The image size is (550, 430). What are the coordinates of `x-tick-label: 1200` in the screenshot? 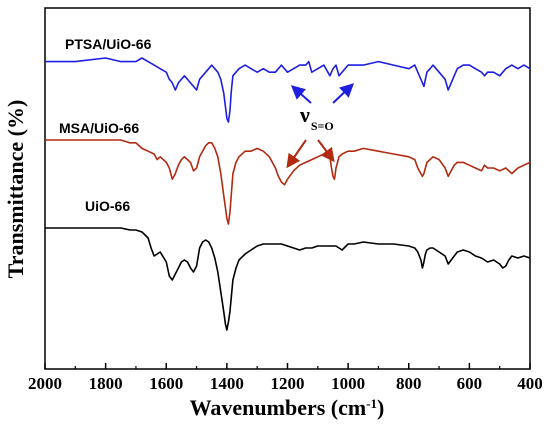 It's located at (288, 383).